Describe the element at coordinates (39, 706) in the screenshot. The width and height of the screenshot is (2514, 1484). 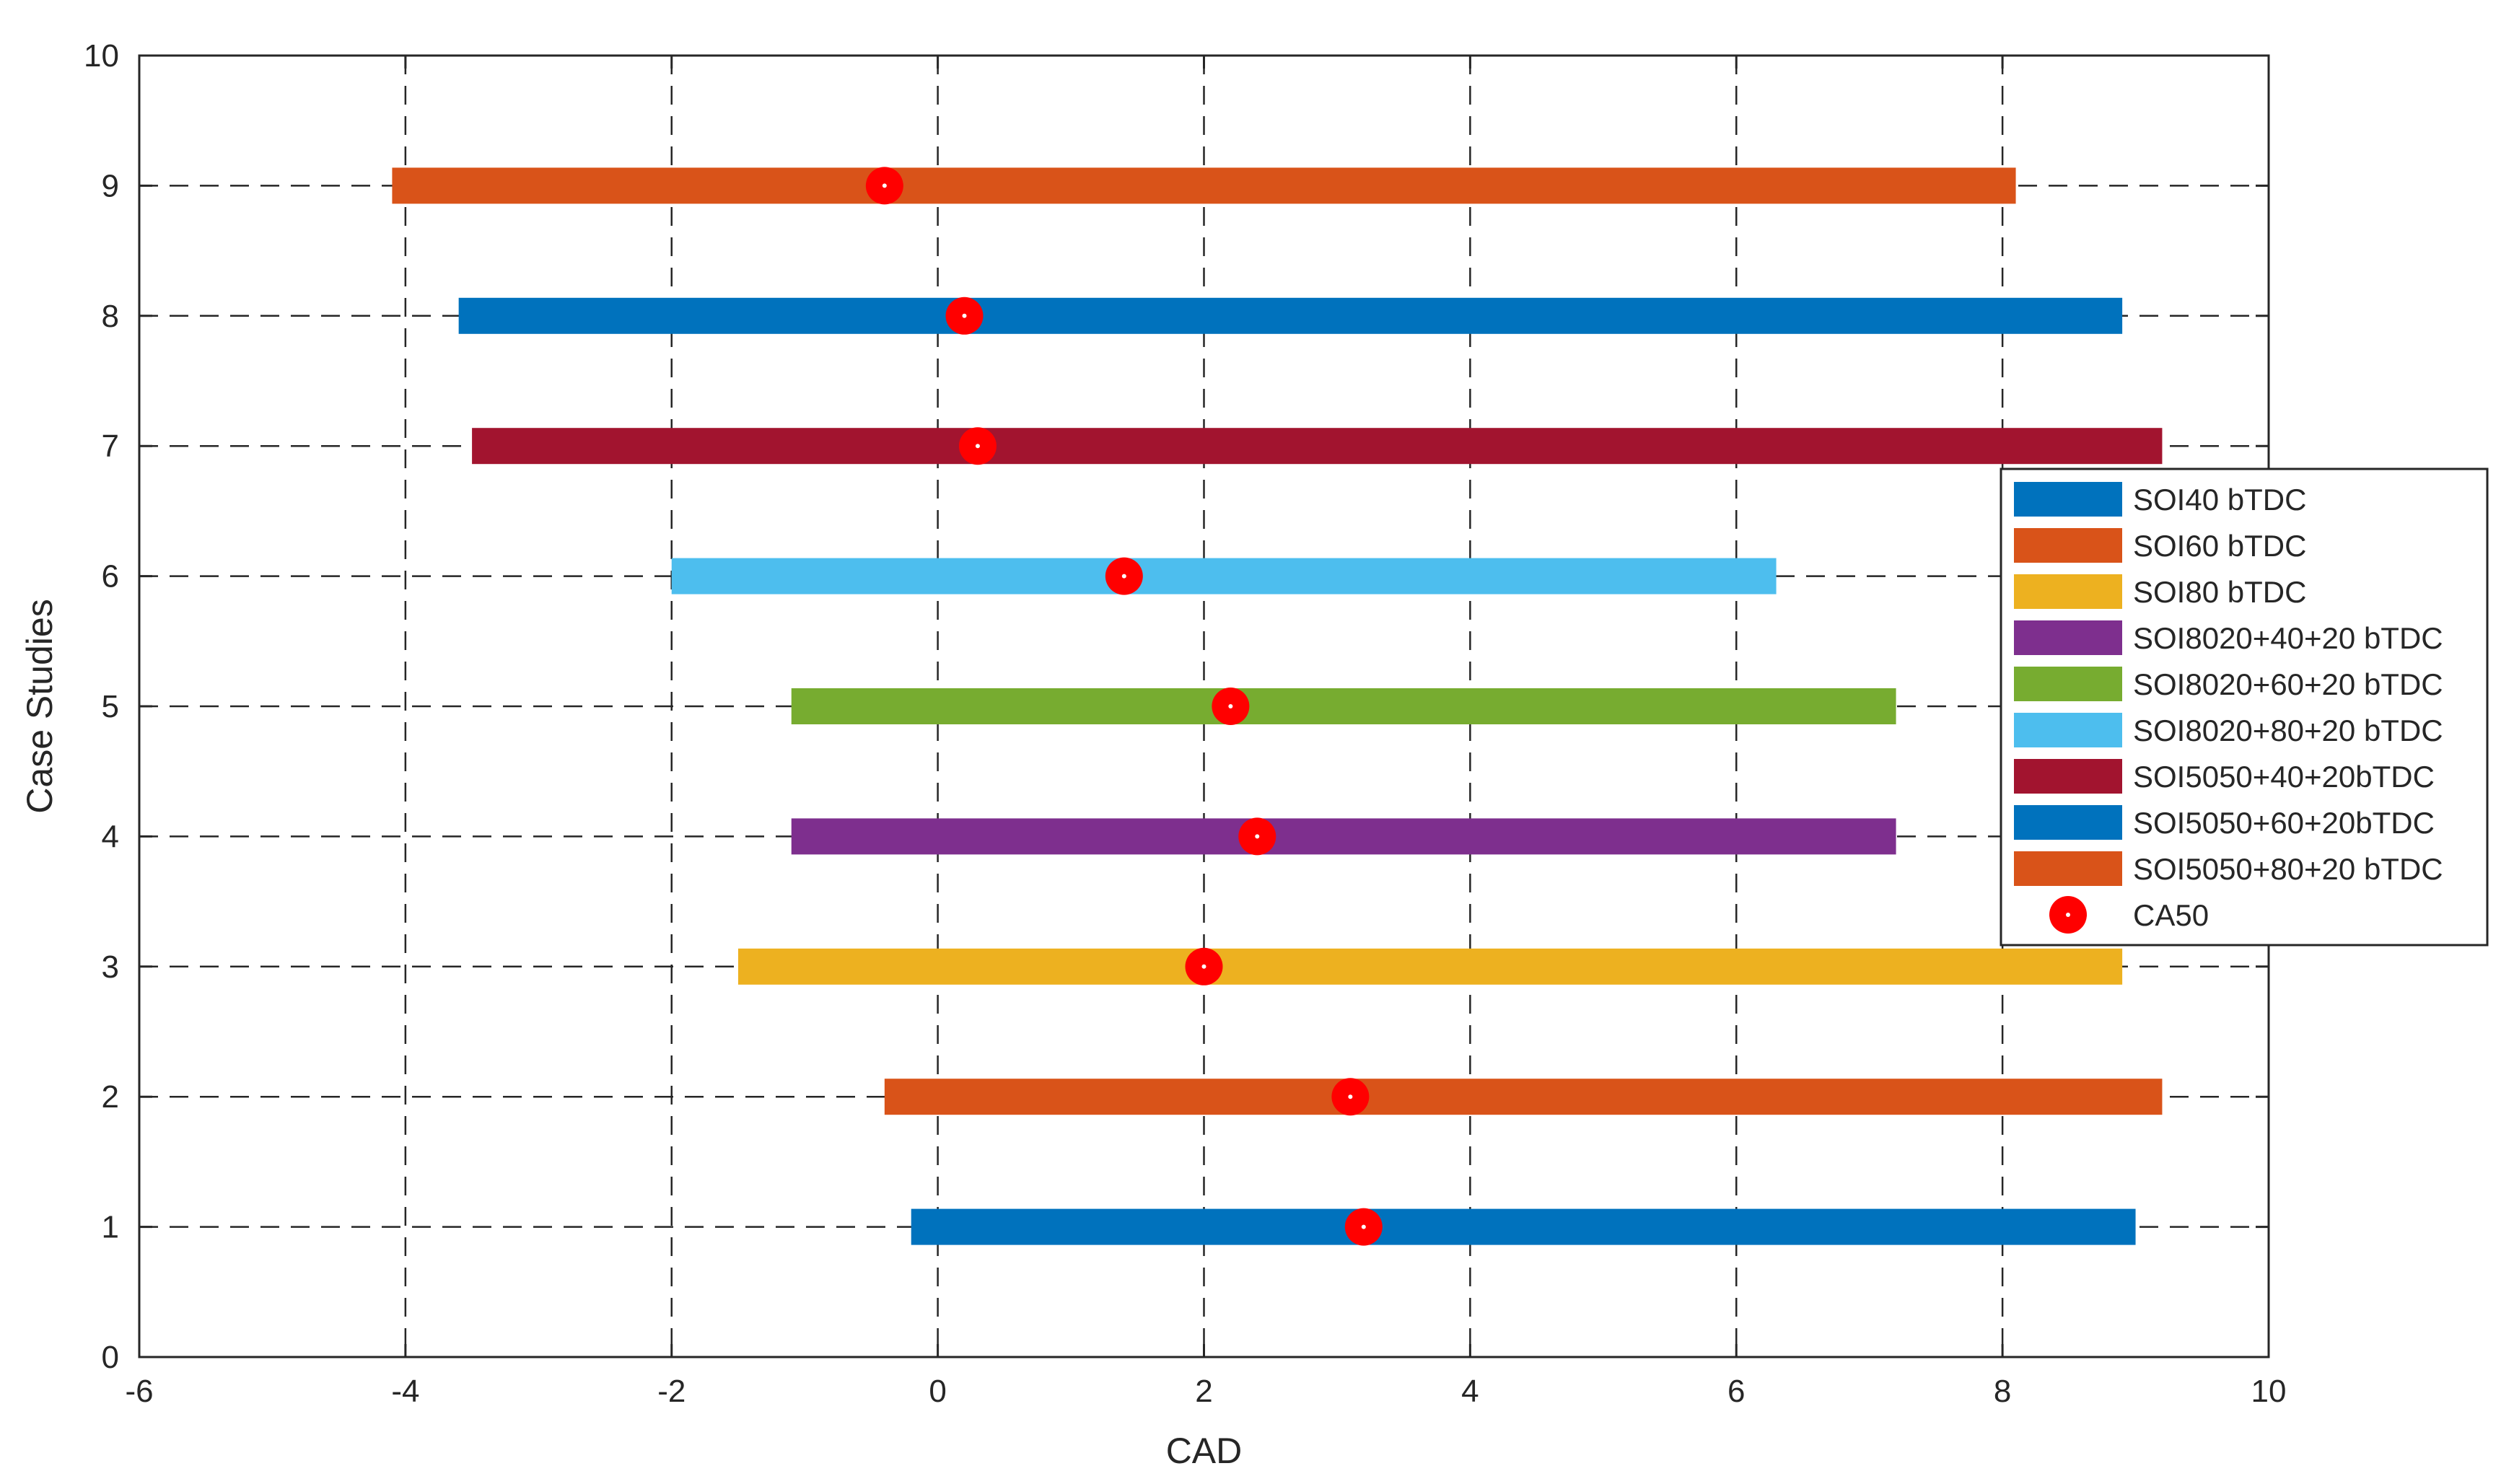
I see `y-axis-title: Case Studies` at that location.